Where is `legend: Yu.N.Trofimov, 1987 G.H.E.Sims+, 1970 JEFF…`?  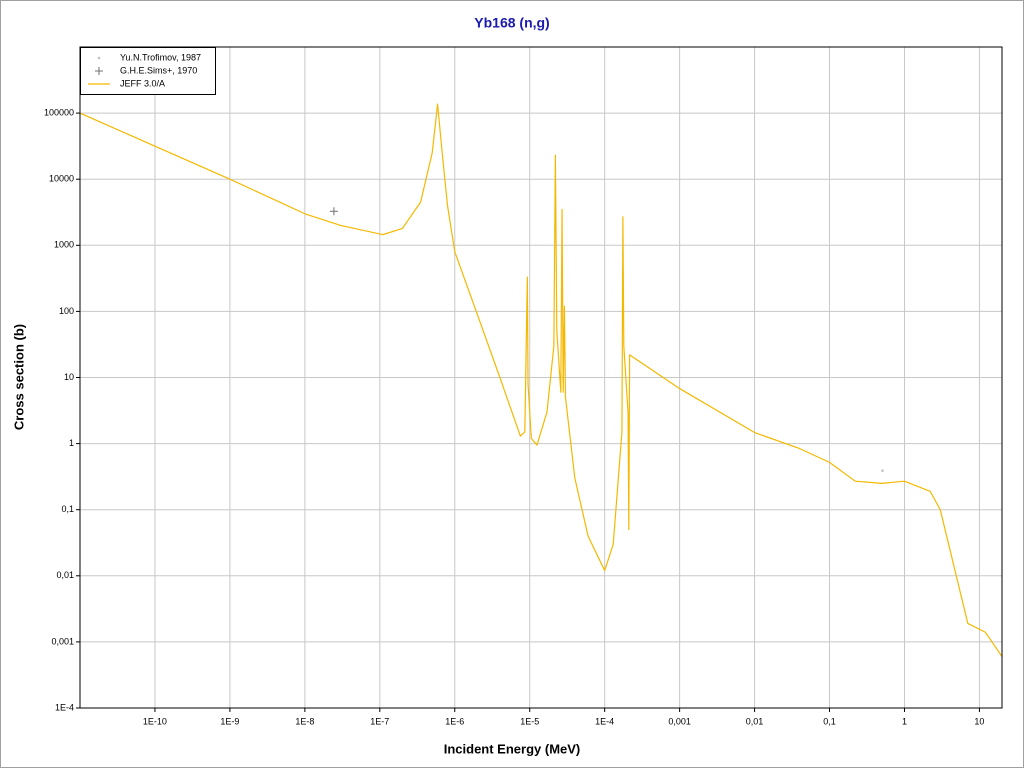
legend: Yu.N.Trofimov, 1987 G.H.E.Sims+, 1970 JEFF… is located at coordinates (148, 71).